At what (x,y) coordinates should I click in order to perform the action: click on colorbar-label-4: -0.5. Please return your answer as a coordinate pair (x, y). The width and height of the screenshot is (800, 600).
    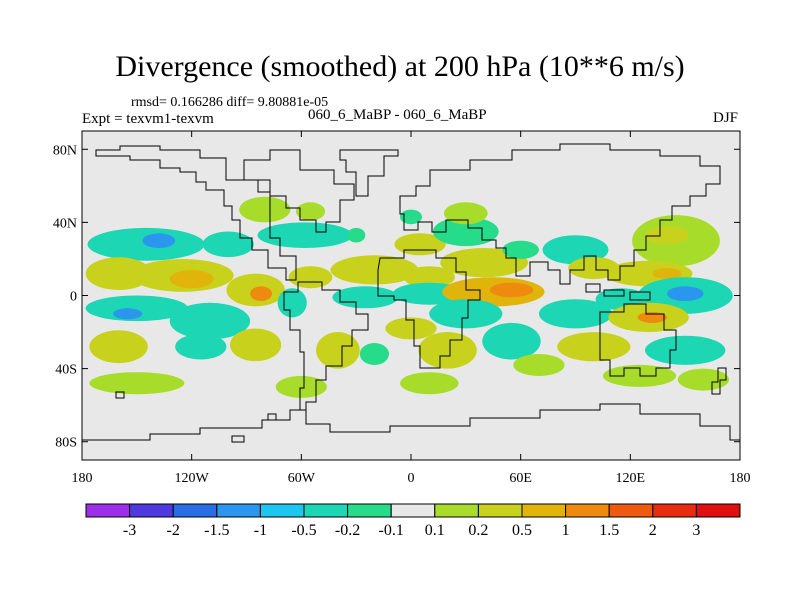
    Looking at the image, I should click on (303, 530).